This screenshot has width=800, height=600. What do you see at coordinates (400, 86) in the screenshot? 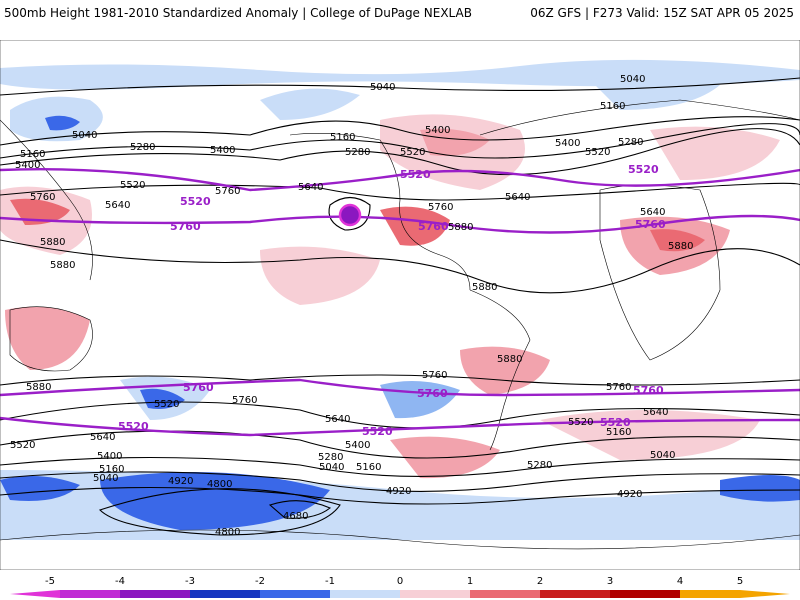
I see `contour-5040-north` at bounding box center [400, 86].